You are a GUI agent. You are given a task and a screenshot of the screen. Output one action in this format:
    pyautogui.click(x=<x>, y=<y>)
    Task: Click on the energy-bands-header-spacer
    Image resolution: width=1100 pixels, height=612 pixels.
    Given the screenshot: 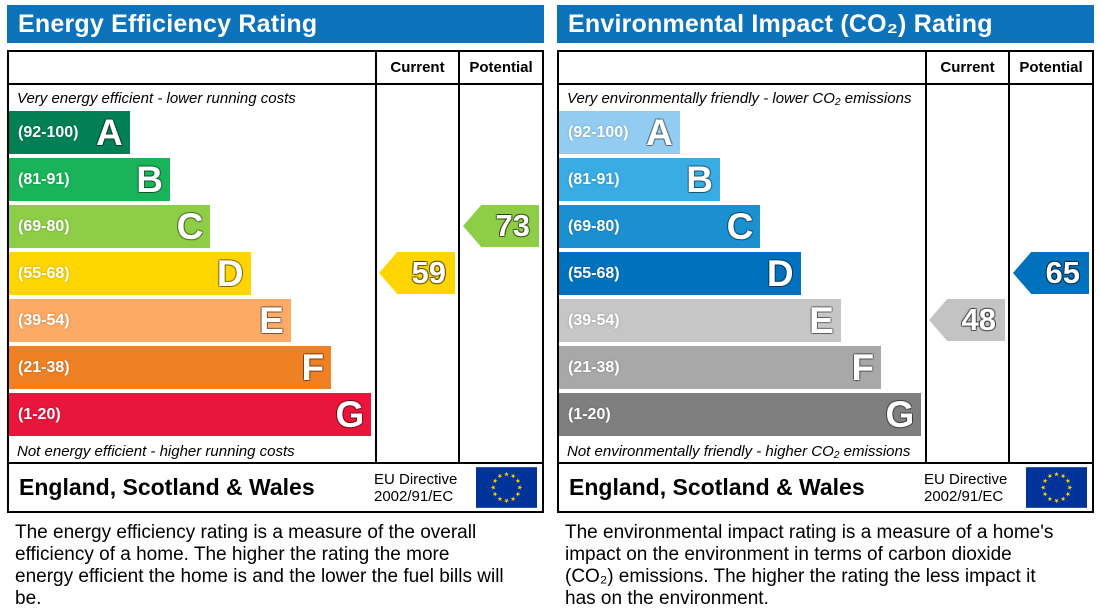 What is the action you would take?
    pyautogui.click(x=192, y=68)
    